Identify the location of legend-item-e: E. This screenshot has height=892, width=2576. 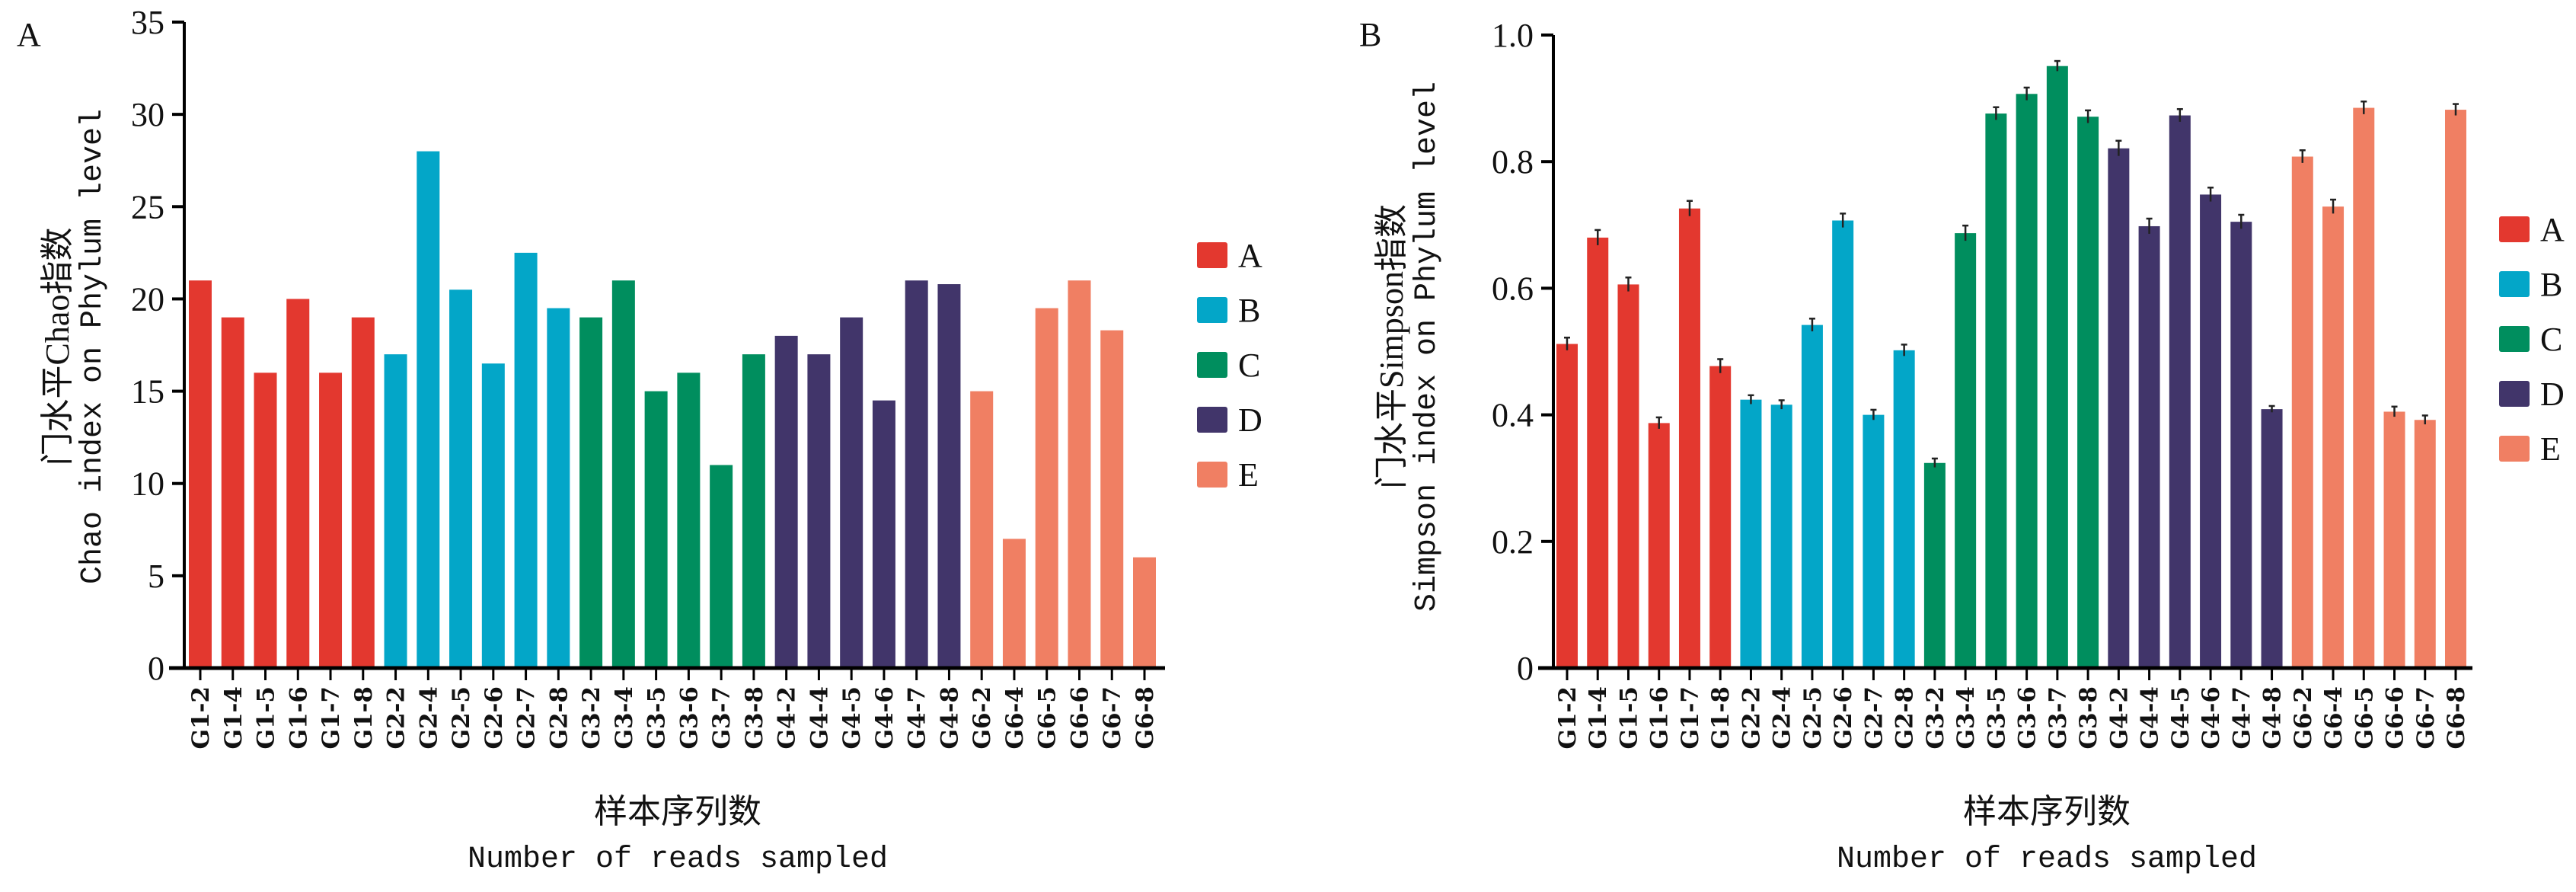
(1228, 475).